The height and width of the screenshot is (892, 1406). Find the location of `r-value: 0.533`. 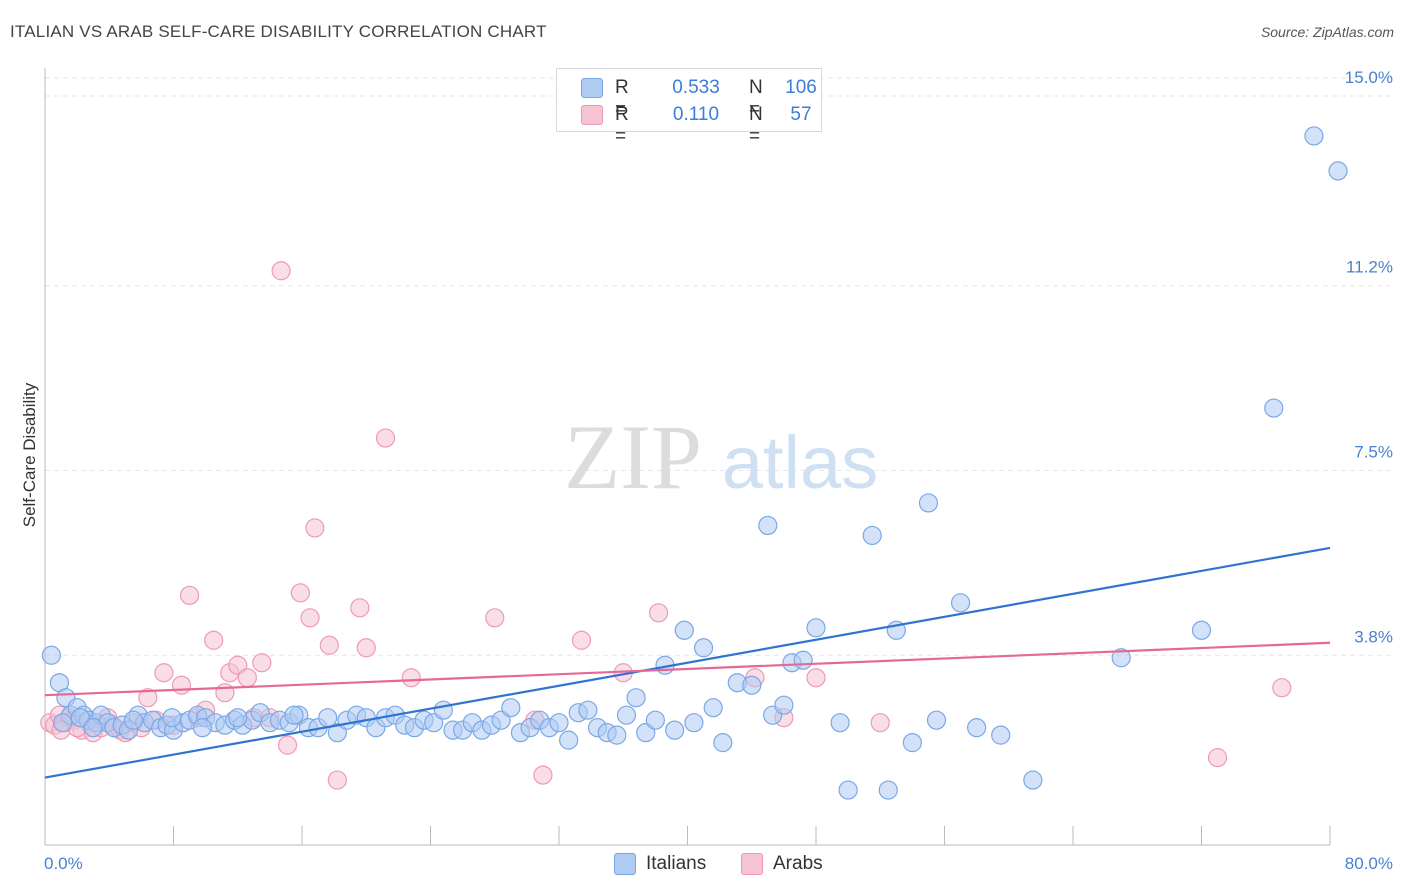

r-value: 0.533 is located at coordinates (696, 87).